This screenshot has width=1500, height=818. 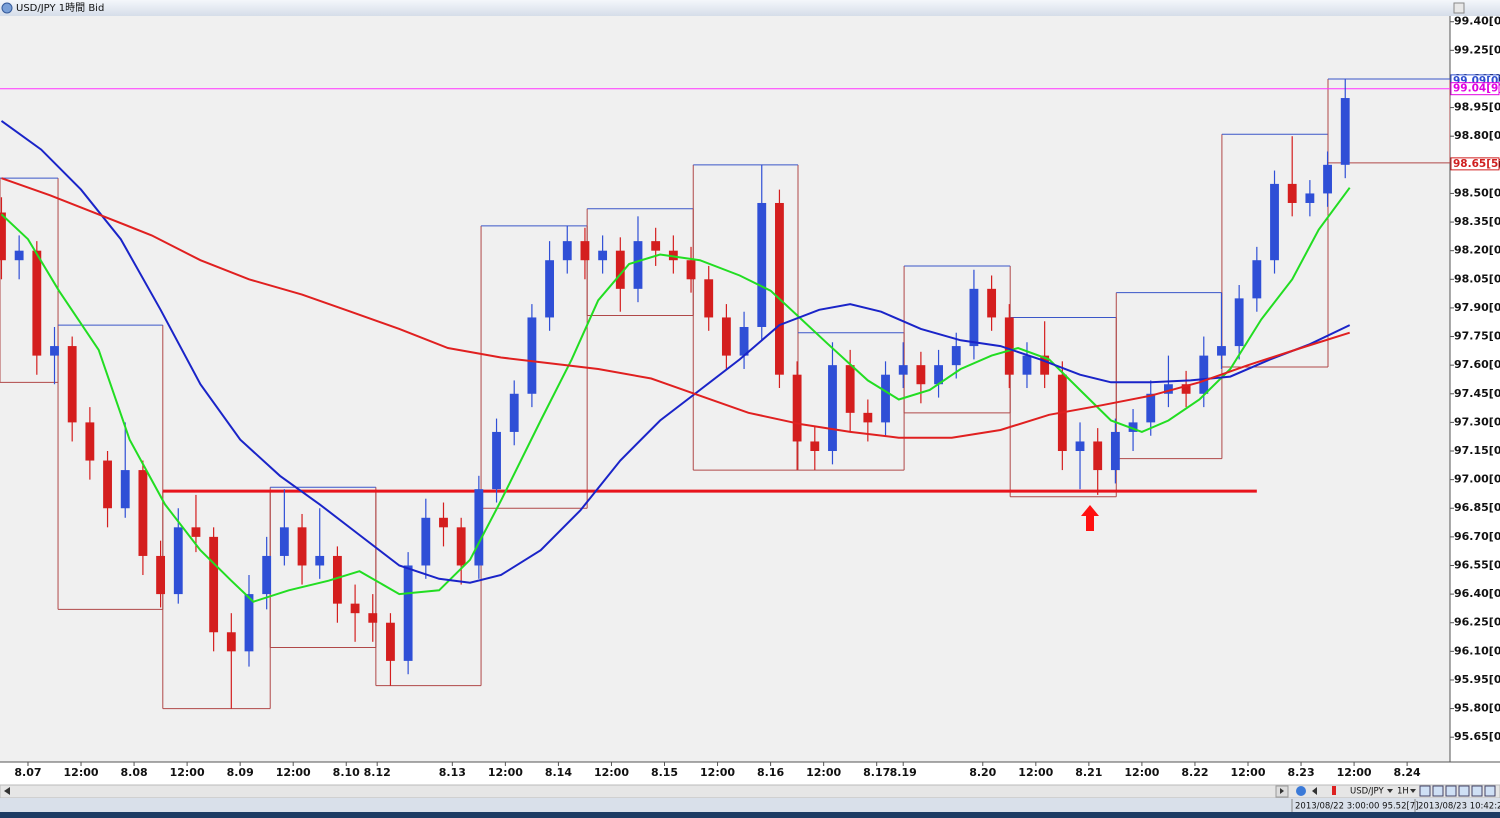 I want to click on symbol: USD/JPY, so click(x=1367, y=792).